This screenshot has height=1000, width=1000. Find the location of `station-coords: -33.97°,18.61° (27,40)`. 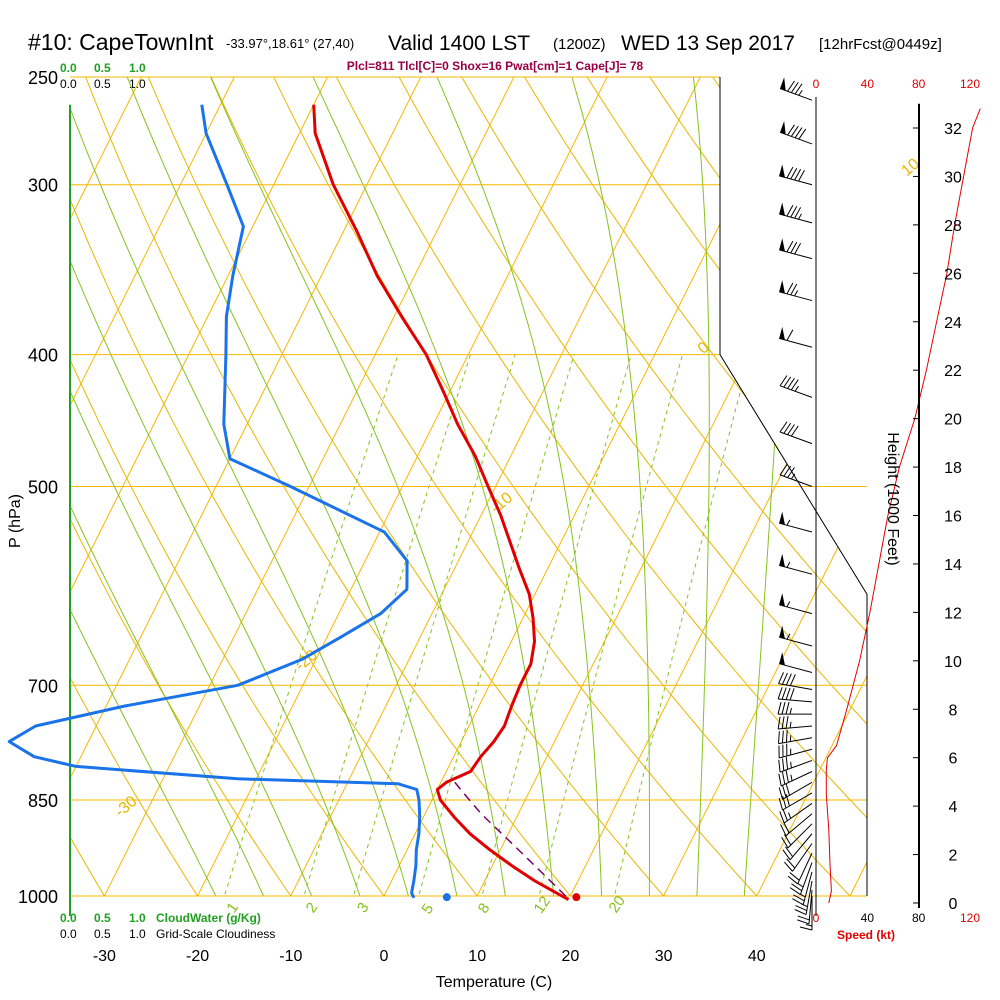

station-coords: -33.97°,18.61° (27,40) is located at coordinates (290, 43).